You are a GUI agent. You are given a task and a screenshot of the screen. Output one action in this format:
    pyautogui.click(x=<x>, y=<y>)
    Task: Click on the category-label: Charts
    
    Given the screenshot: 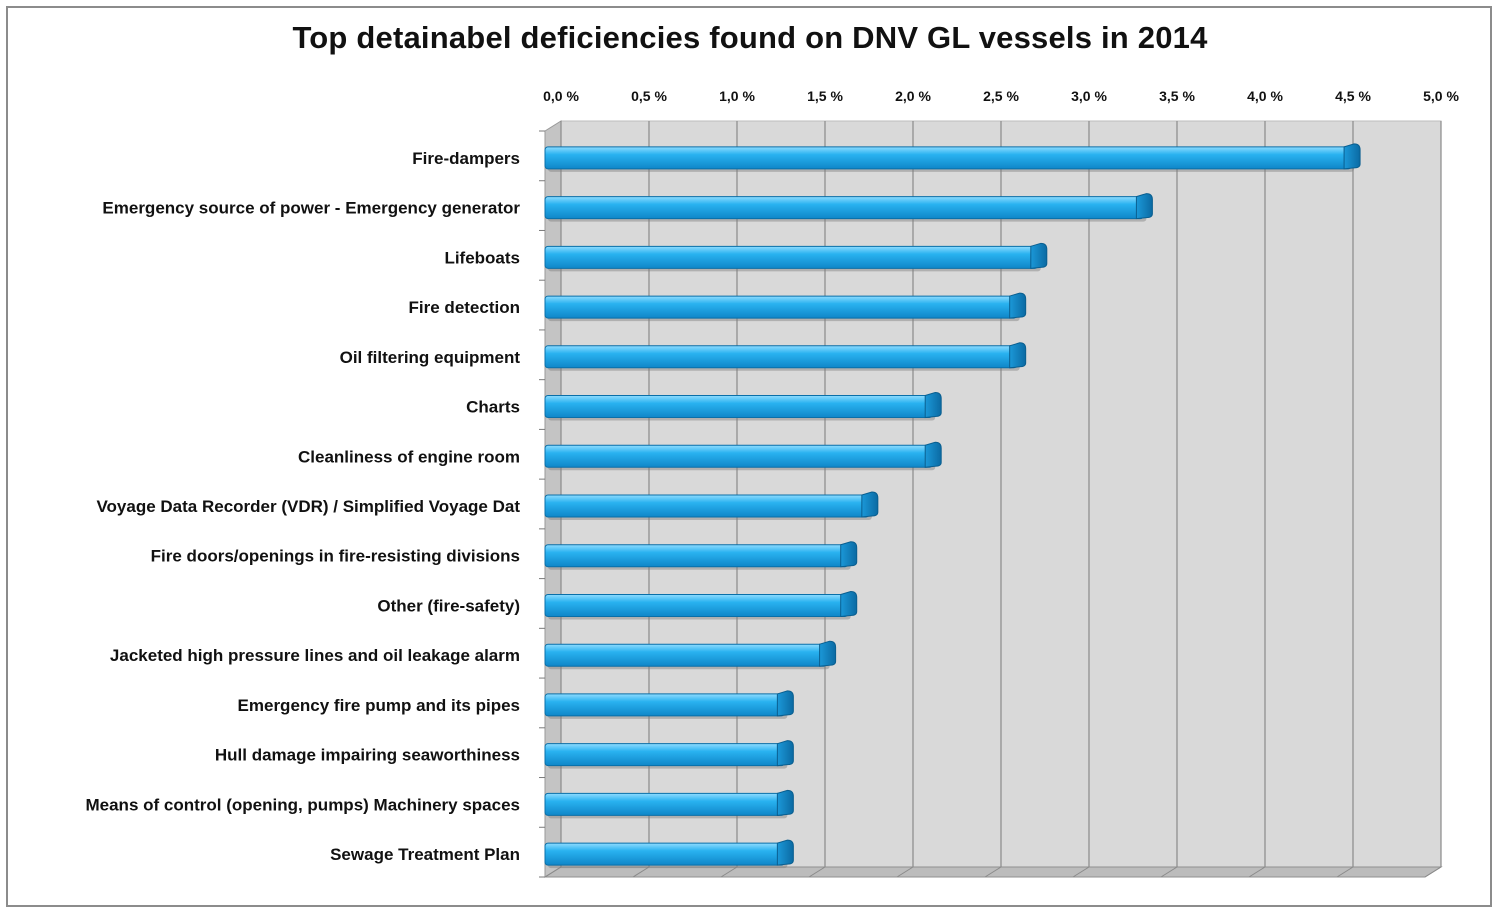 What is the action you would take?
    pyautogui.click(x=493, y=407)
    